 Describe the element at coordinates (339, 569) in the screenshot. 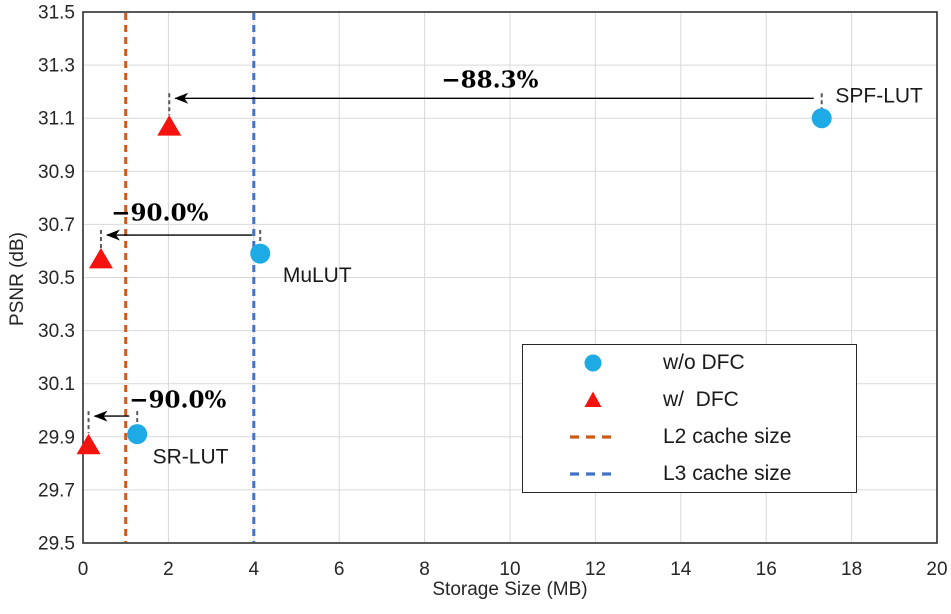

I see `x-tick-label: 6` at that location.